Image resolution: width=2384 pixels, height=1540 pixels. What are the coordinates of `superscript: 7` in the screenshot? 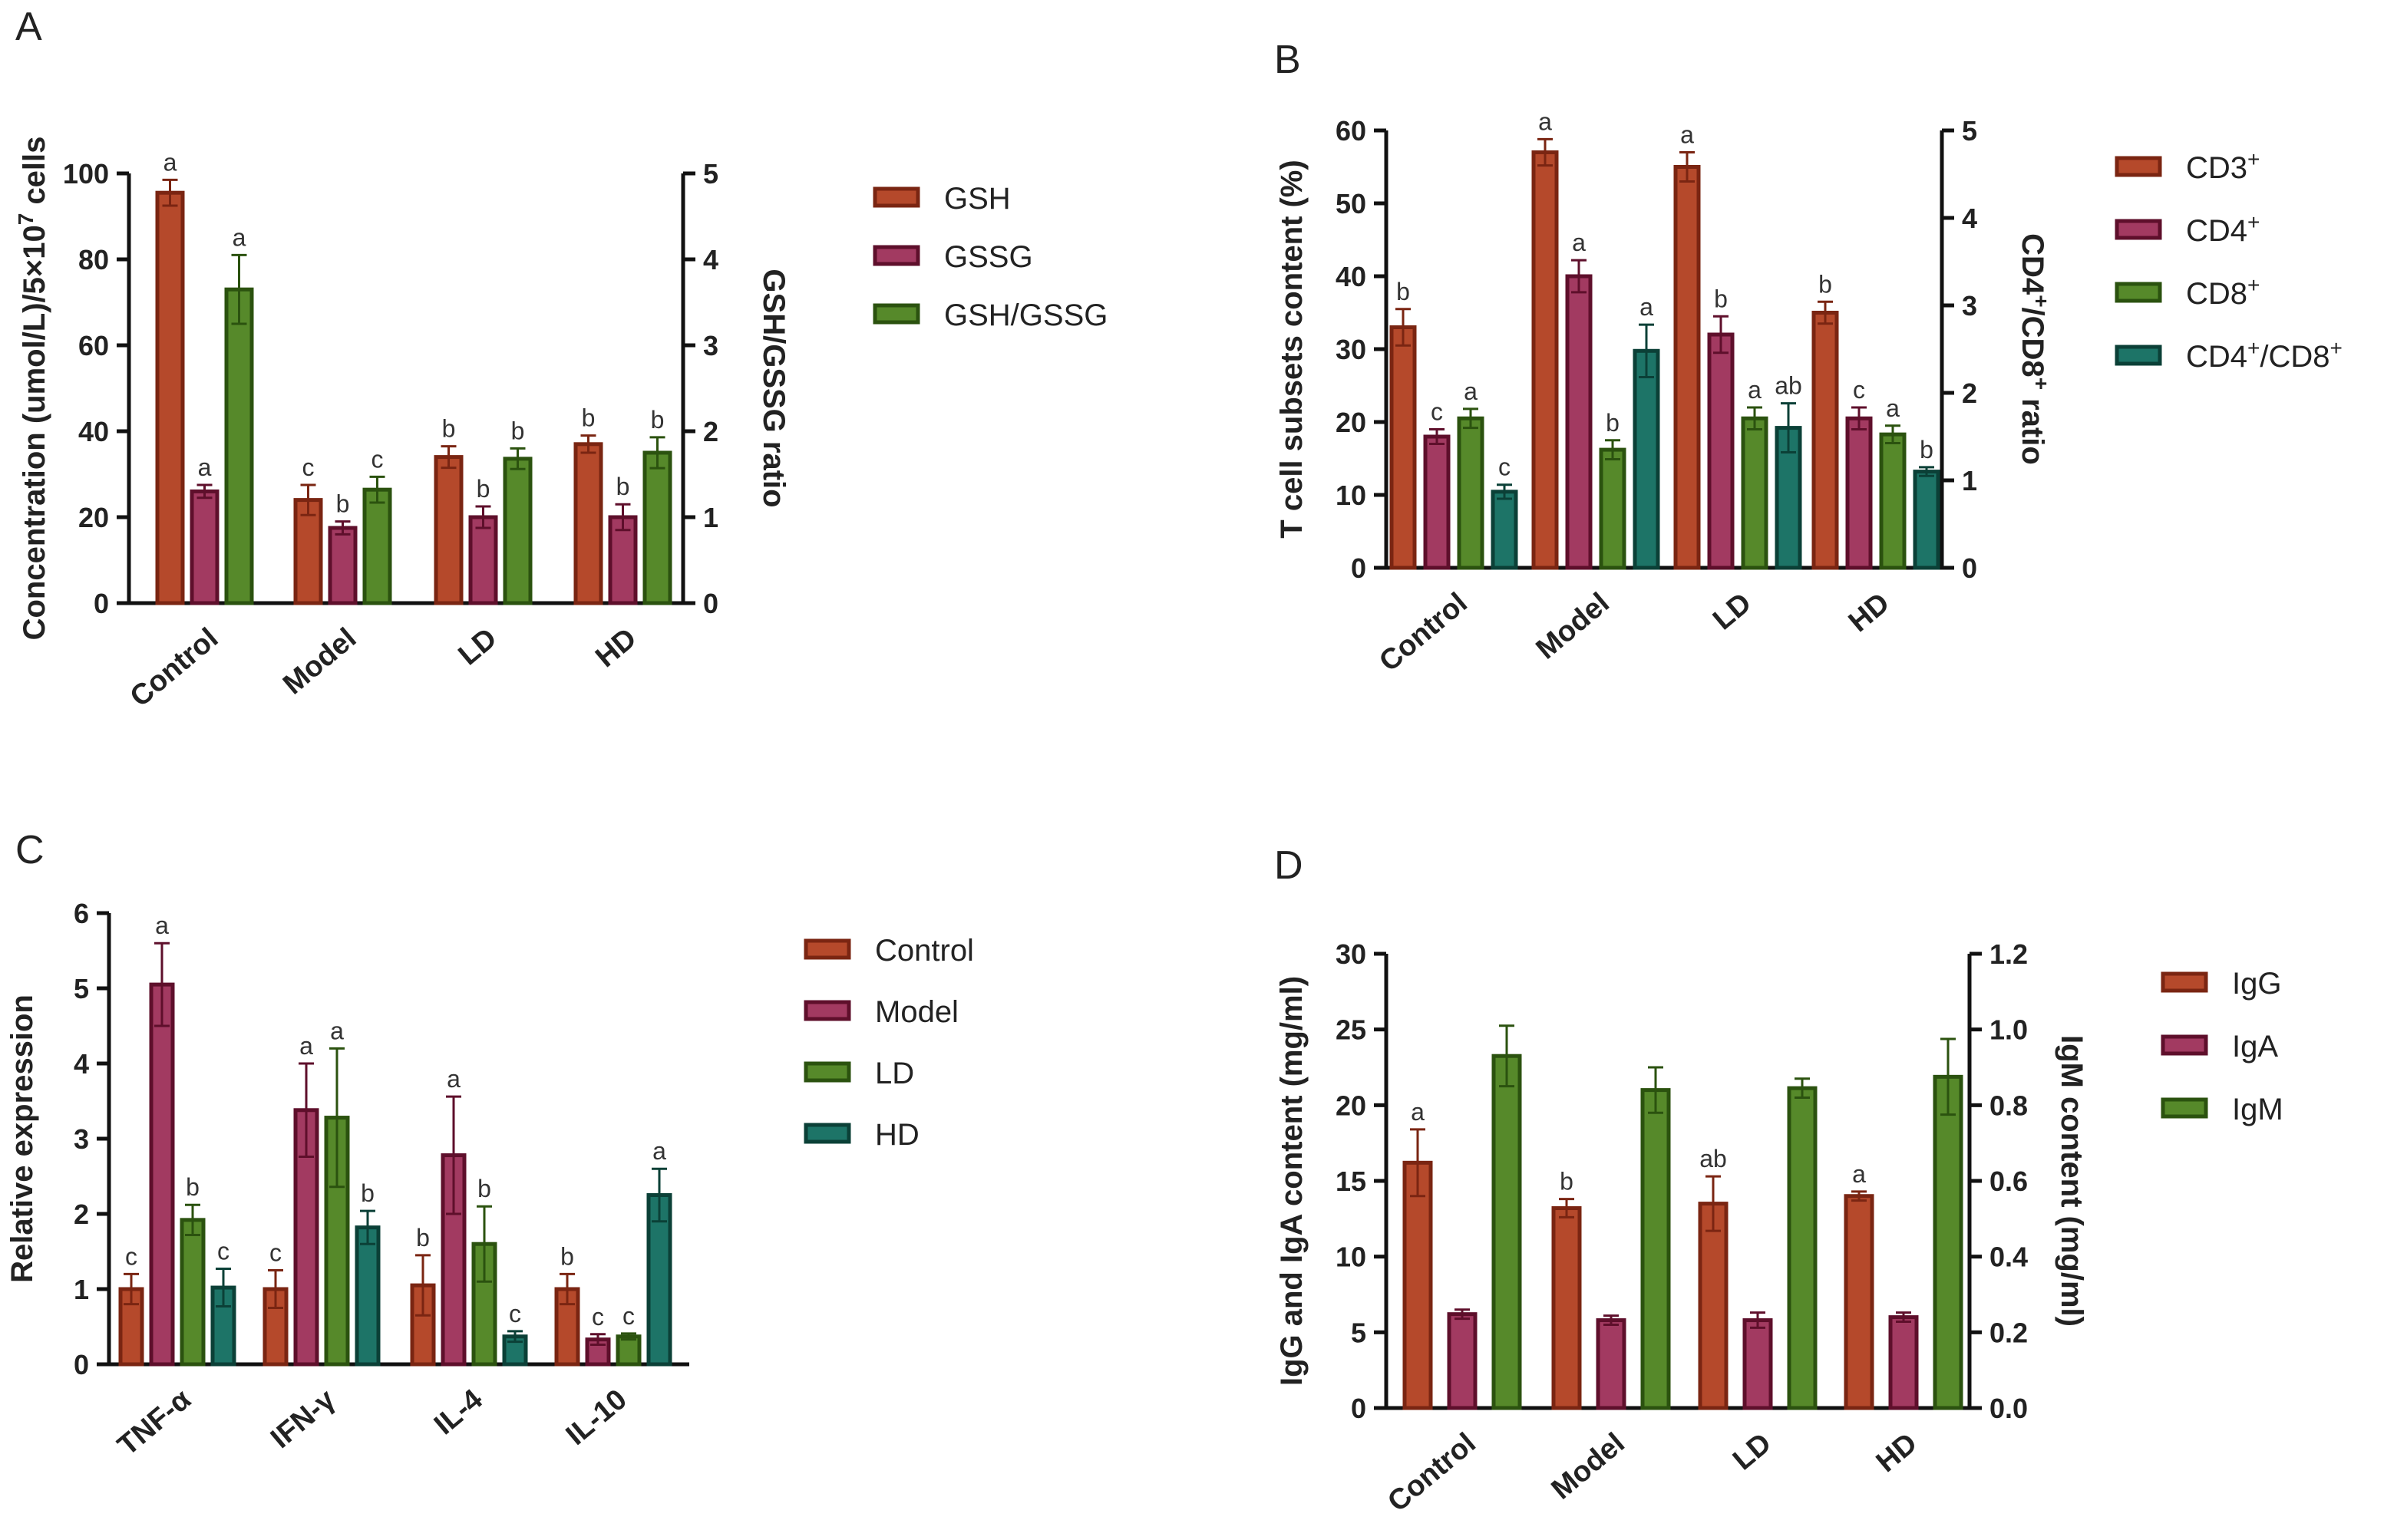 It's located at (26, 219).